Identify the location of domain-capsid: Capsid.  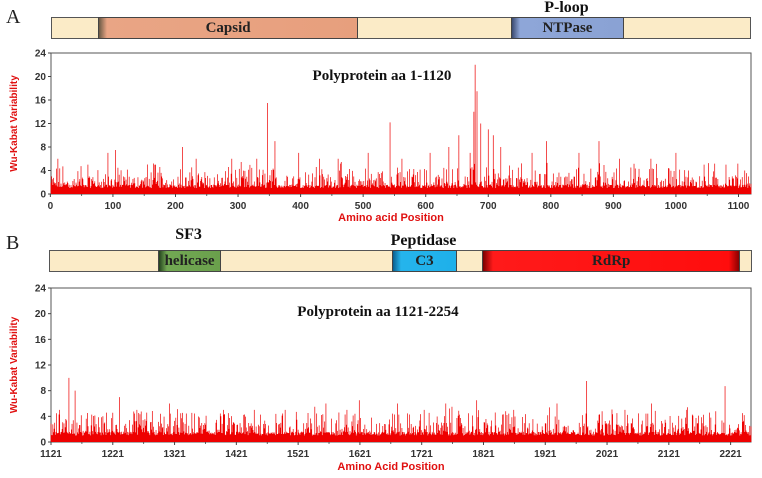
(228, 28).